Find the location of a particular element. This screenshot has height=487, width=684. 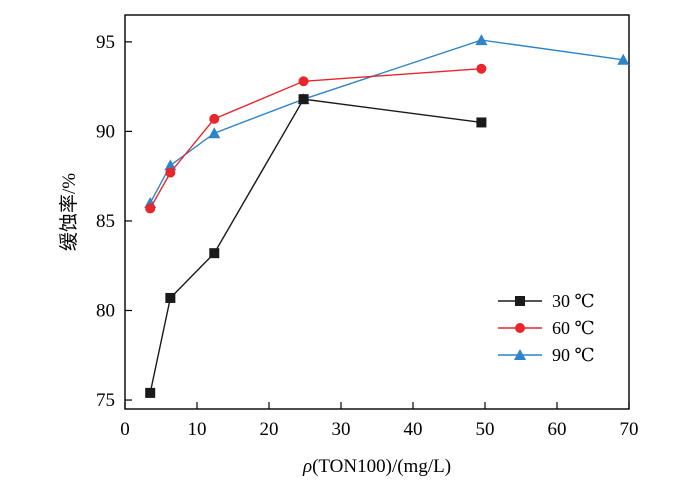

series-line is located at coordinates (315, 138).